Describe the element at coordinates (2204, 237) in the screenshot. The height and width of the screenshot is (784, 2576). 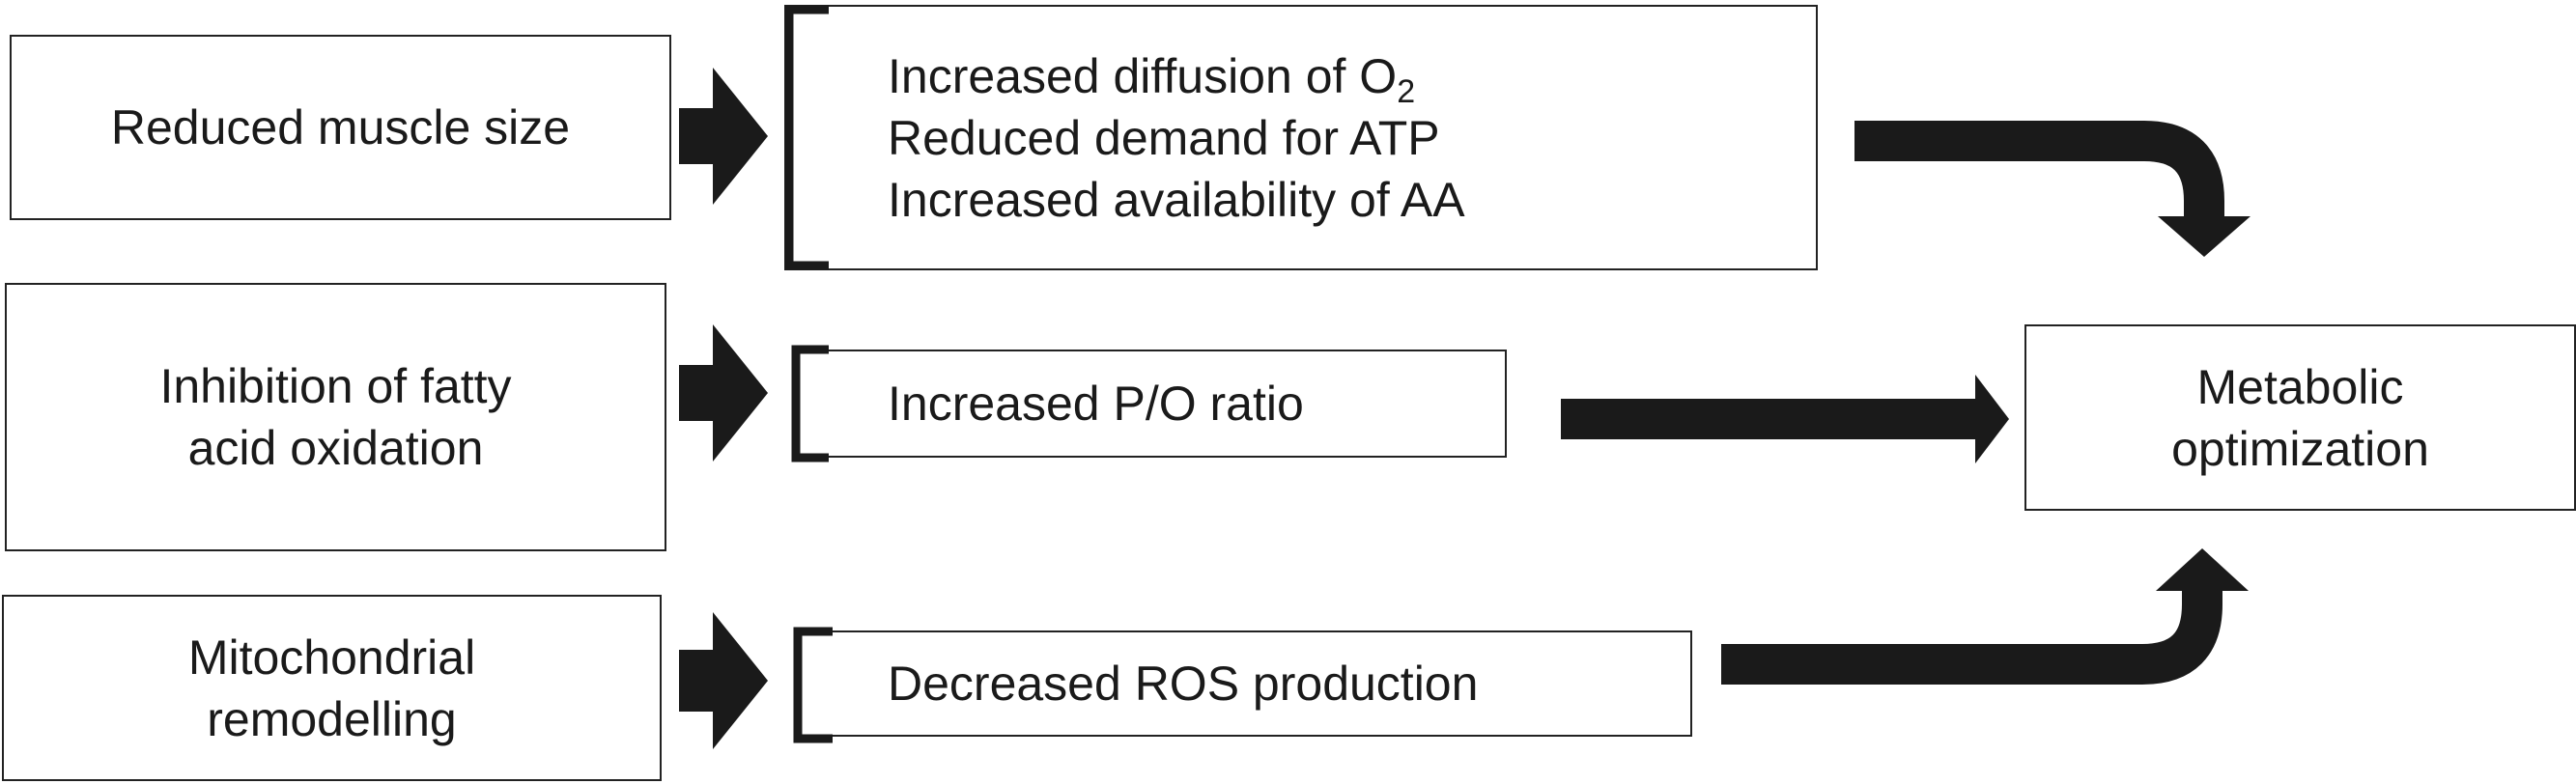
I see `curved-arrow-down-head` at that location.